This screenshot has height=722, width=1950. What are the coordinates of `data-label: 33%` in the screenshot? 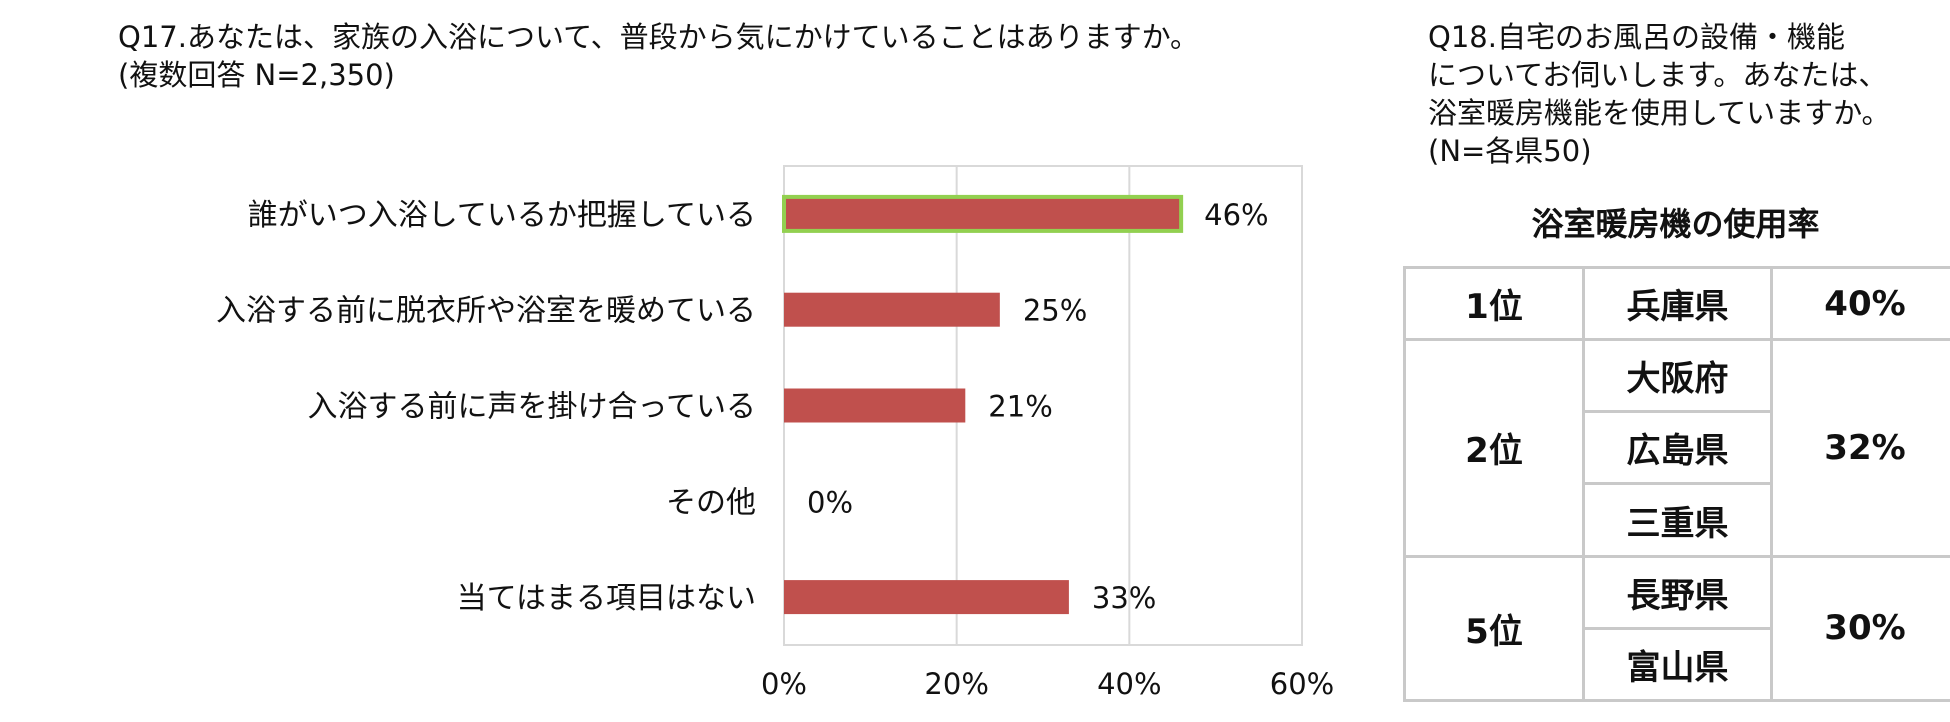 It's located at (1124, 598).